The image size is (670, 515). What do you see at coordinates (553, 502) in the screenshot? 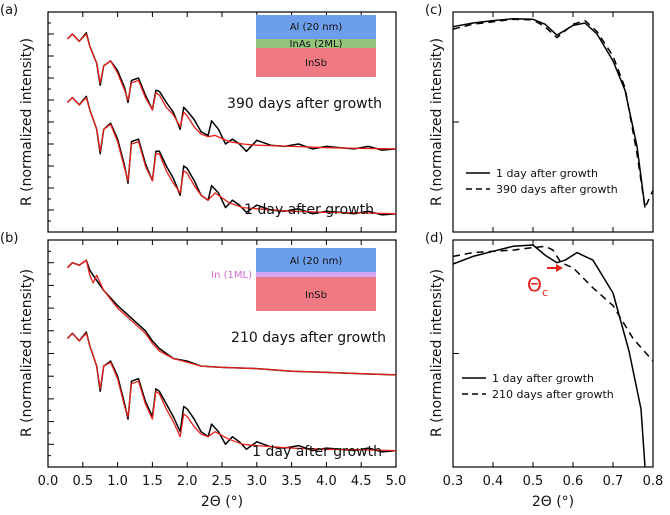
I see `panel-d-xlabel: 2Θ (°)` at bounding box center [553, 502].